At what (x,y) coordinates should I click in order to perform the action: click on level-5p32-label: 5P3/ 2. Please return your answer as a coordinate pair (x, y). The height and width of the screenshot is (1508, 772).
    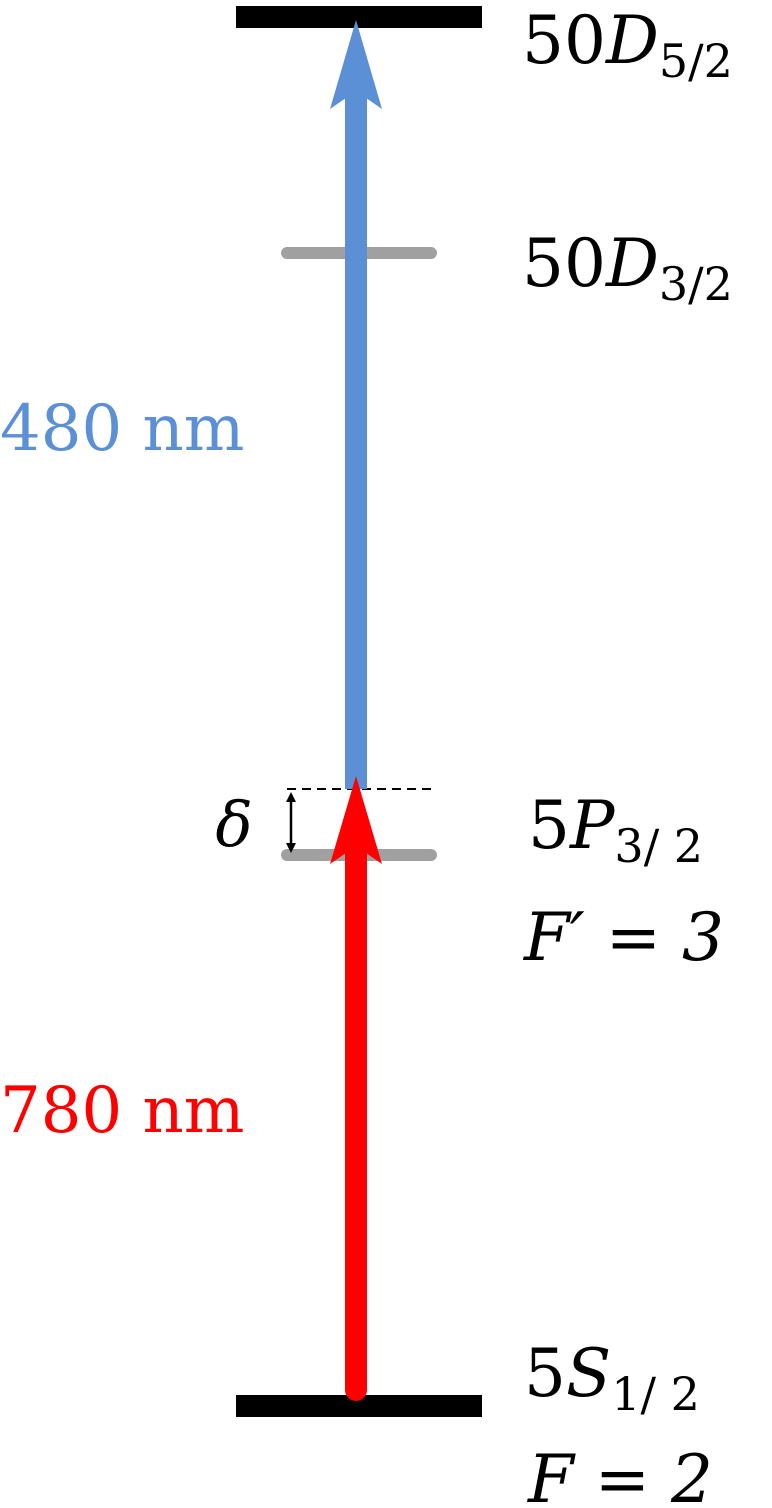
    Looking at the image, I should click on (615, 830).